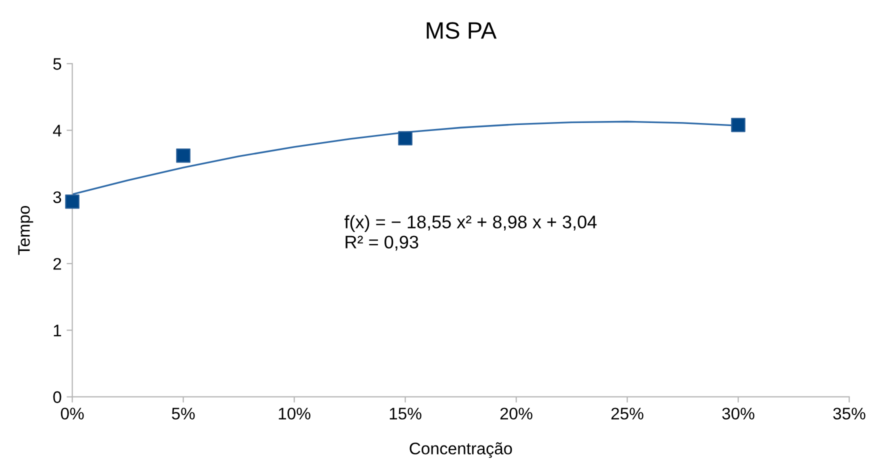 Image resolution: width=871 pixels, height=468 pixels. Describe the element at coordinates (461, 450) in the screenshot. I see `x-axis-title: Concentração` at that location.